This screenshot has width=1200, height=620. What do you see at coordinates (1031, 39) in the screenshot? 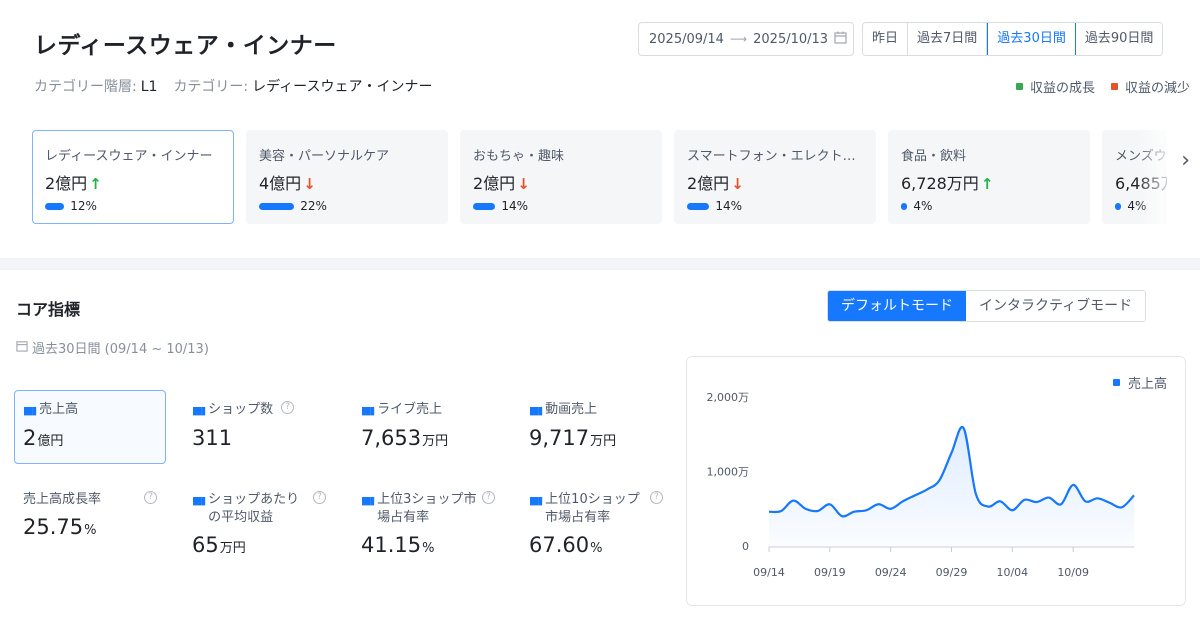
I see `period-30days-button: 過去30日間` at bounding box center [1031, 39].